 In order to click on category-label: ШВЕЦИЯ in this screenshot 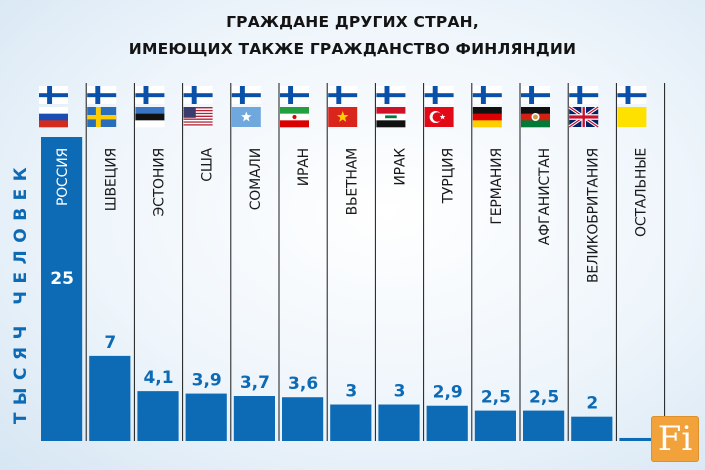, I will do `click(111, 179)`.